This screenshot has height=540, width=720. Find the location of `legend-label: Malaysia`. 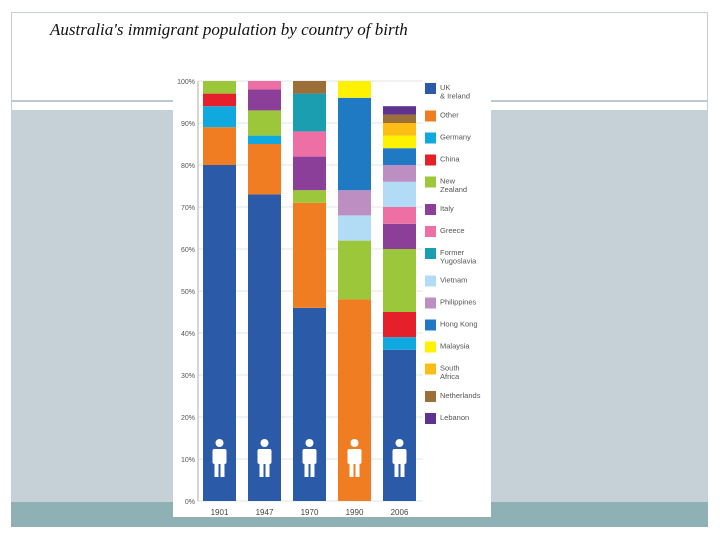

legend-label: Malaysia is located at coordinates (455, 346).